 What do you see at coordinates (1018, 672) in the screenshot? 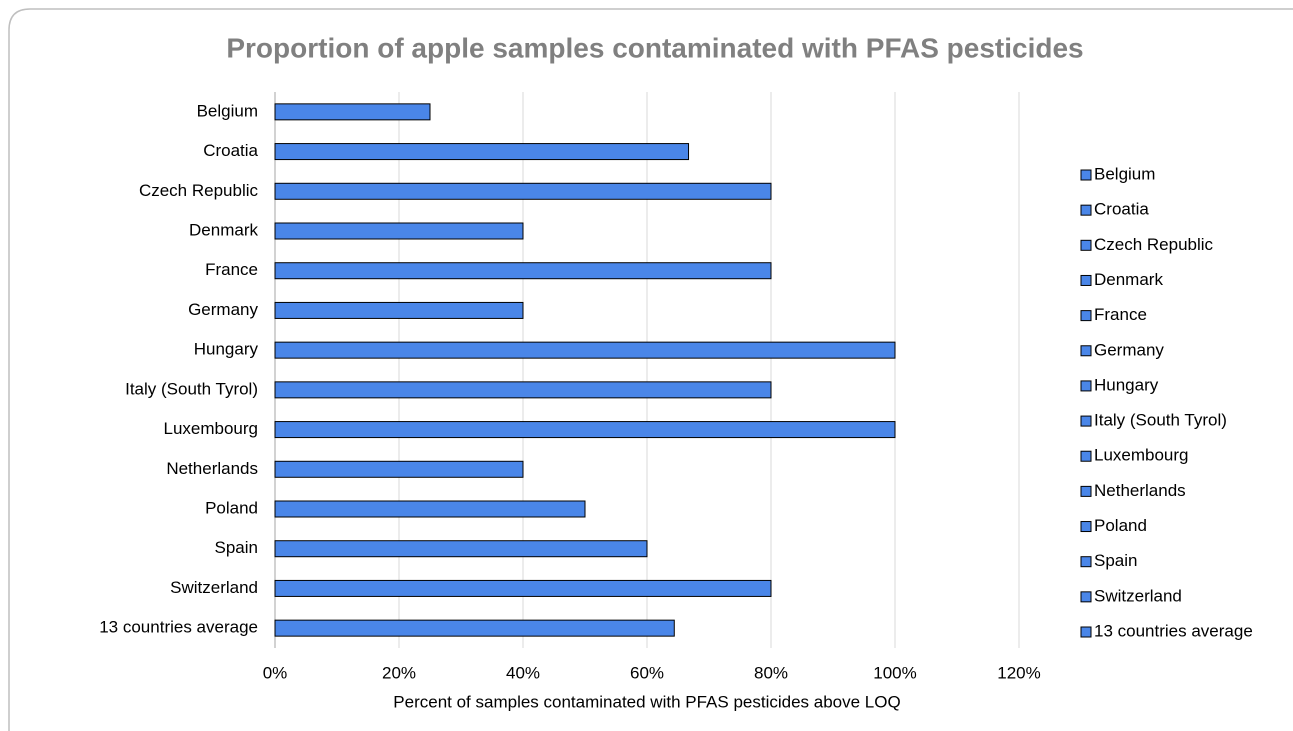
I see `x-tick-label: 120%` at bounding box center [1018, 672].